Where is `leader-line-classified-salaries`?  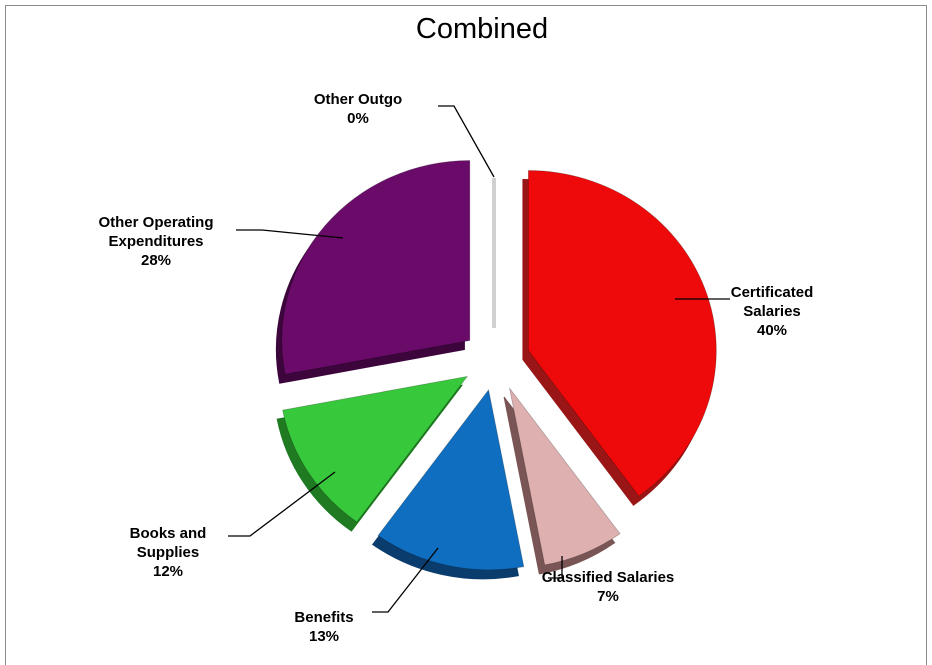 leader-line-classified-salaries is located at coordinates (555, 567).